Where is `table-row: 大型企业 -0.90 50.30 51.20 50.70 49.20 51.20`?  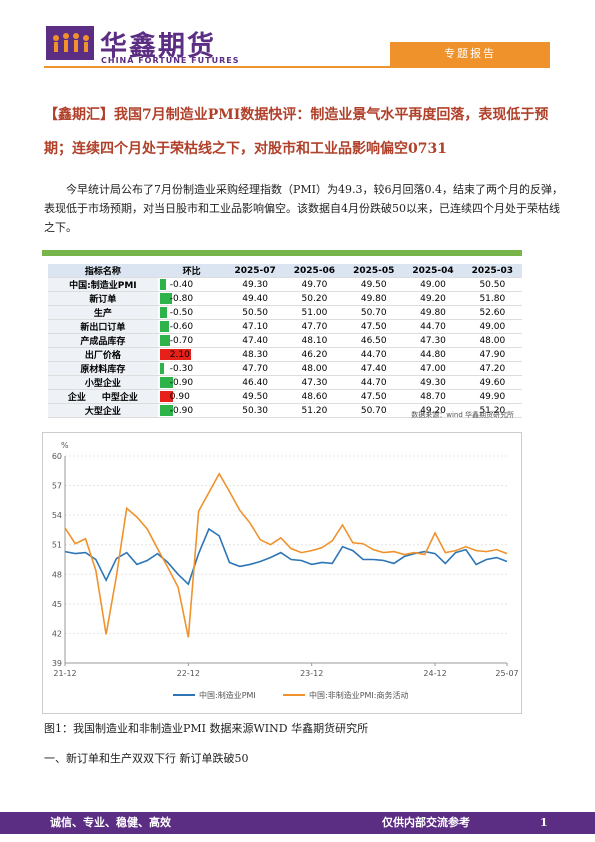 table-row: 大型企业 -0.90 50.30 51.20 50.70 49.20 51.20 is located at coordinates (285, 410).